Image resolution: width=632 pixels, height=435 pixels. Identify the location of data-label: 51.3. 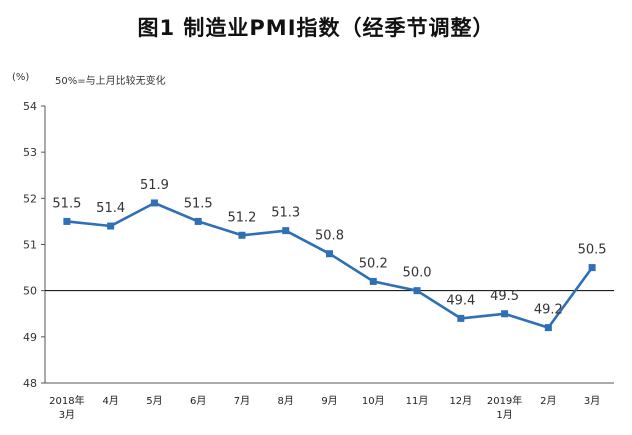
(285, 213).